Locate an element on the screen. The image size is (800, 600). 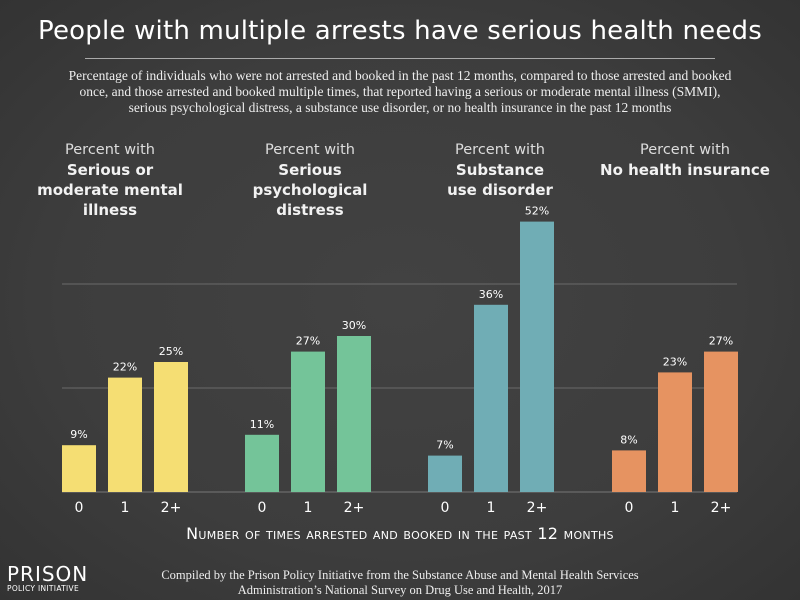
group-header-sud: Percent with Substance use disorder is located at coordinates (500, 170).